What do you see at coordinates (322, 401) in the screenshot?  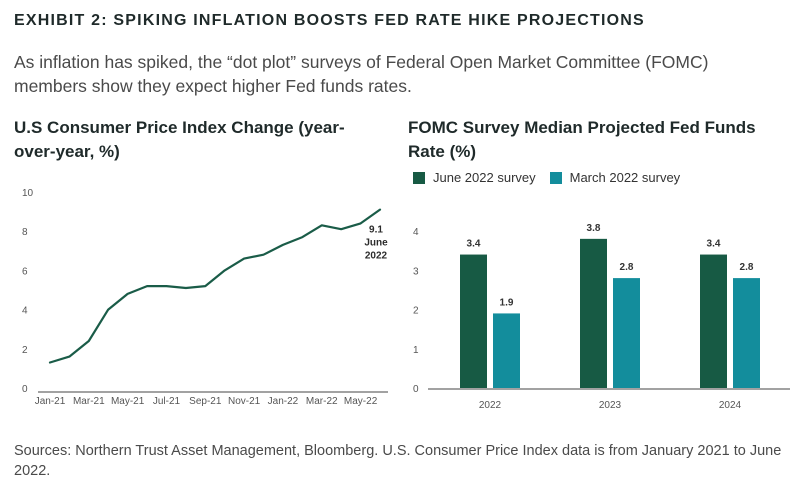 I see `x-tick-label: Mar-22` at bounding box center [322, 401].